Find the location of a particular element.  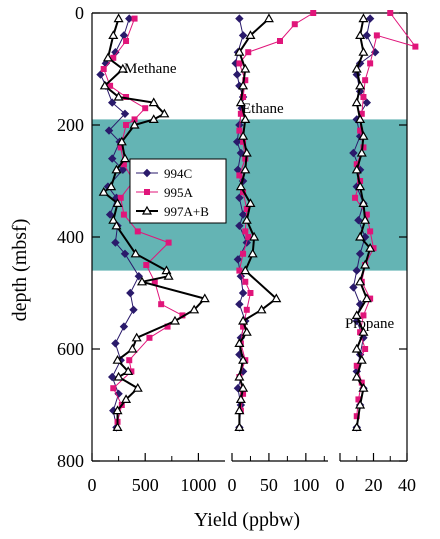

x-tick-label: 0 is located at coordinates (92, 485).